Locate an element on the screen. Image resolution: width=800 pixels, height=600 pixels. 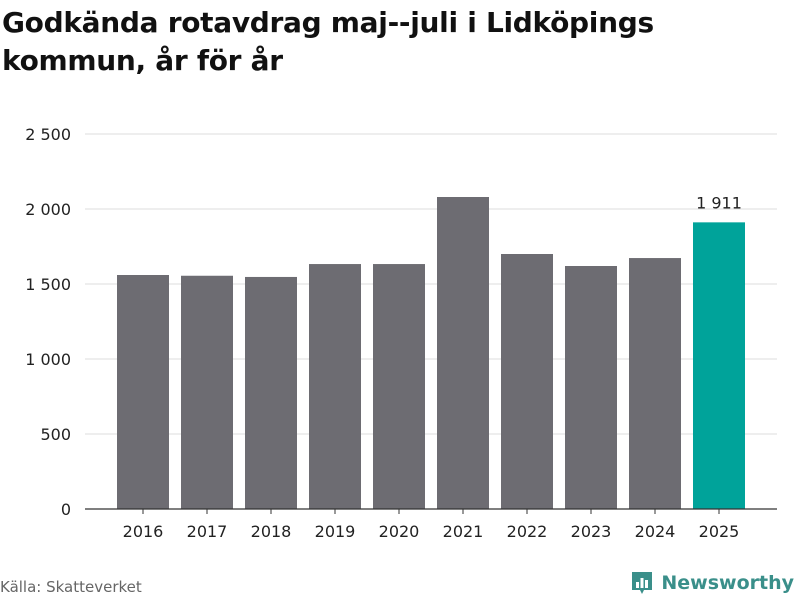
x-tick-label: 2019 is located at coordinates (335, 531).